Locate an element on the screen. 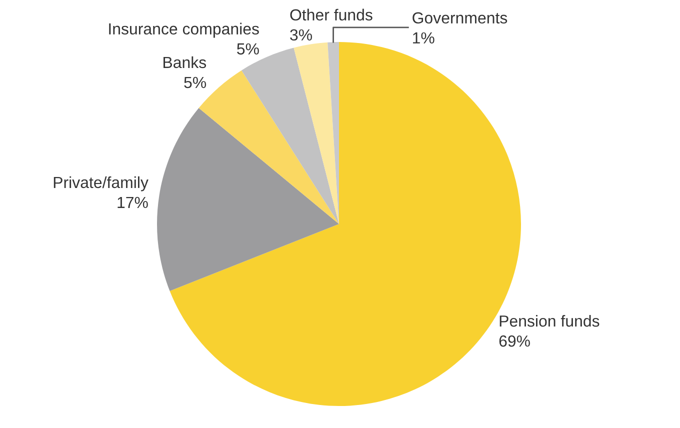 This screenshot has height=428, width=680. slice-label: Banks is located at coordinates (185, 62).